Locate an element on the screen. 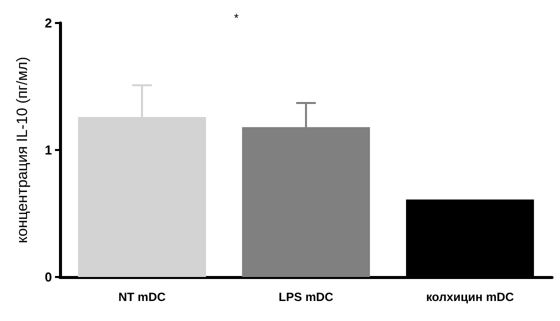 This screenshot has width=560, height=321. y-tick-label: 1 is located at coordinates (48, 150).